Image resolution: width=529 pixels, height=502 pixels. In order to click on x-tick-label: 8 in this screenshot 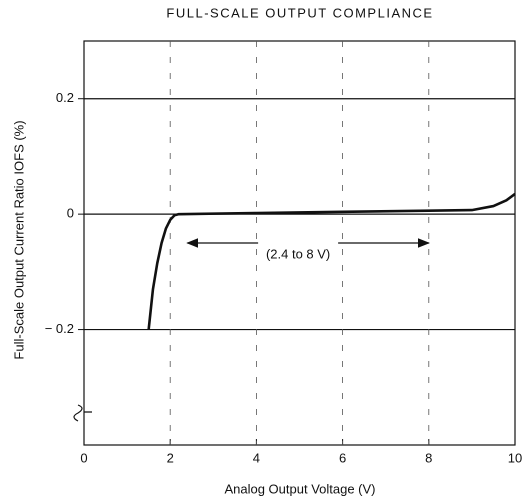, I will do `click(428, 457)`.